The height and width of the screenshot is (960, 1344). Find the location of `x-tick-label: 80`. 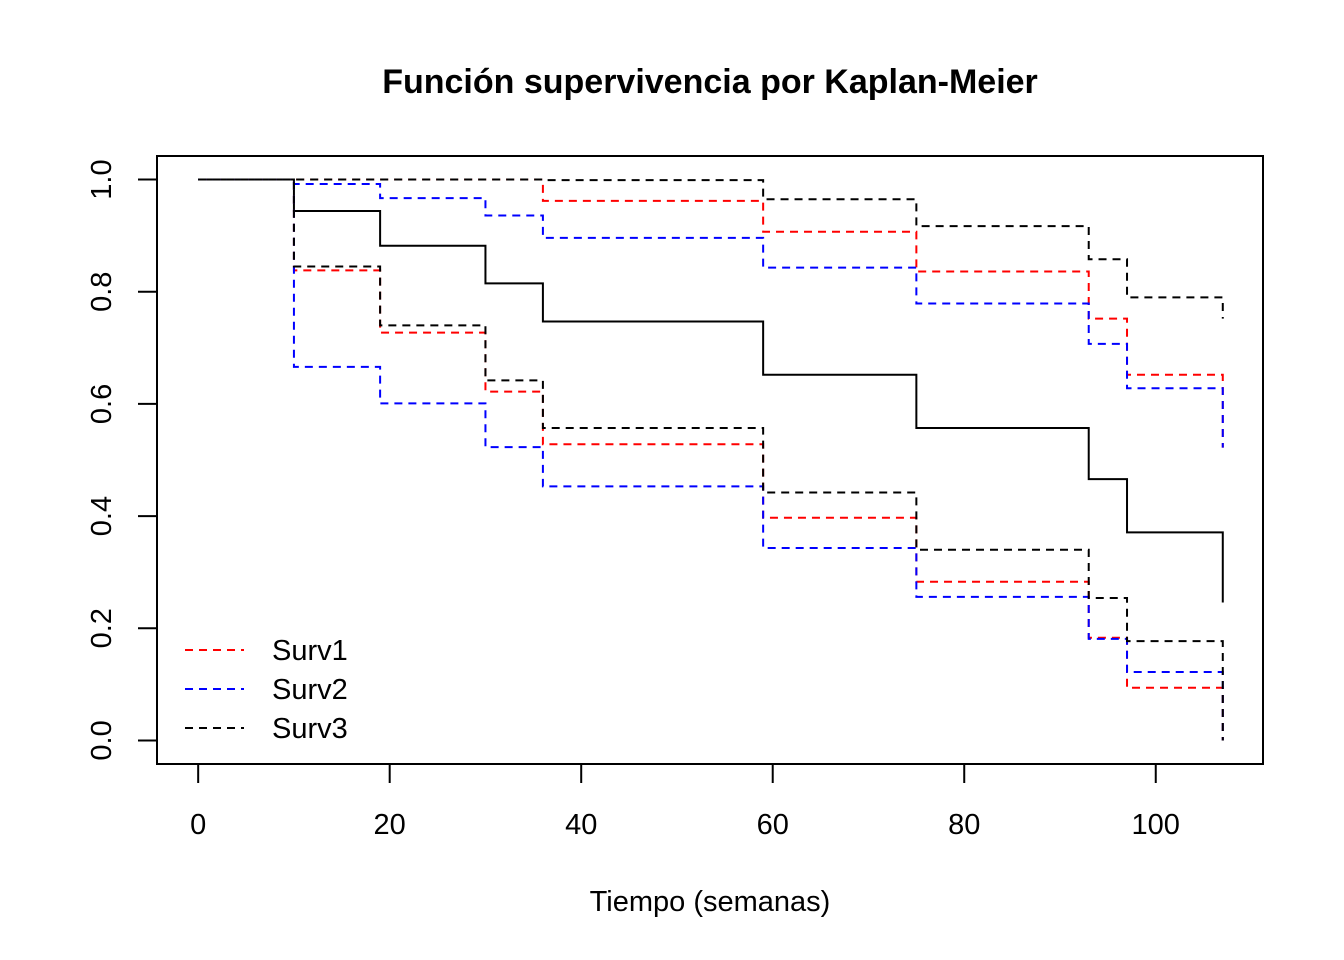

x-tick-label: 80 is located at coordinates (964, 825).